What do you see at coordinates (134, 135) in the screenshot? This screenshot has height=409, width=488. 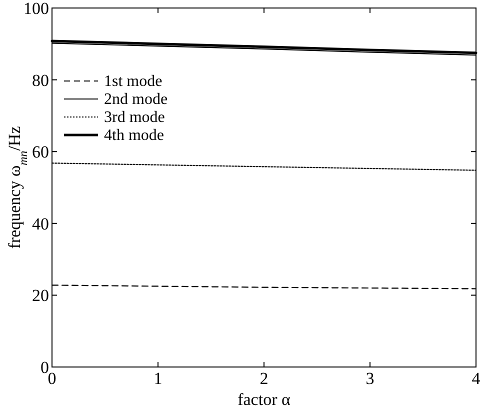 I see `legend-label: 4th mode` at bounding box center [134, 135].